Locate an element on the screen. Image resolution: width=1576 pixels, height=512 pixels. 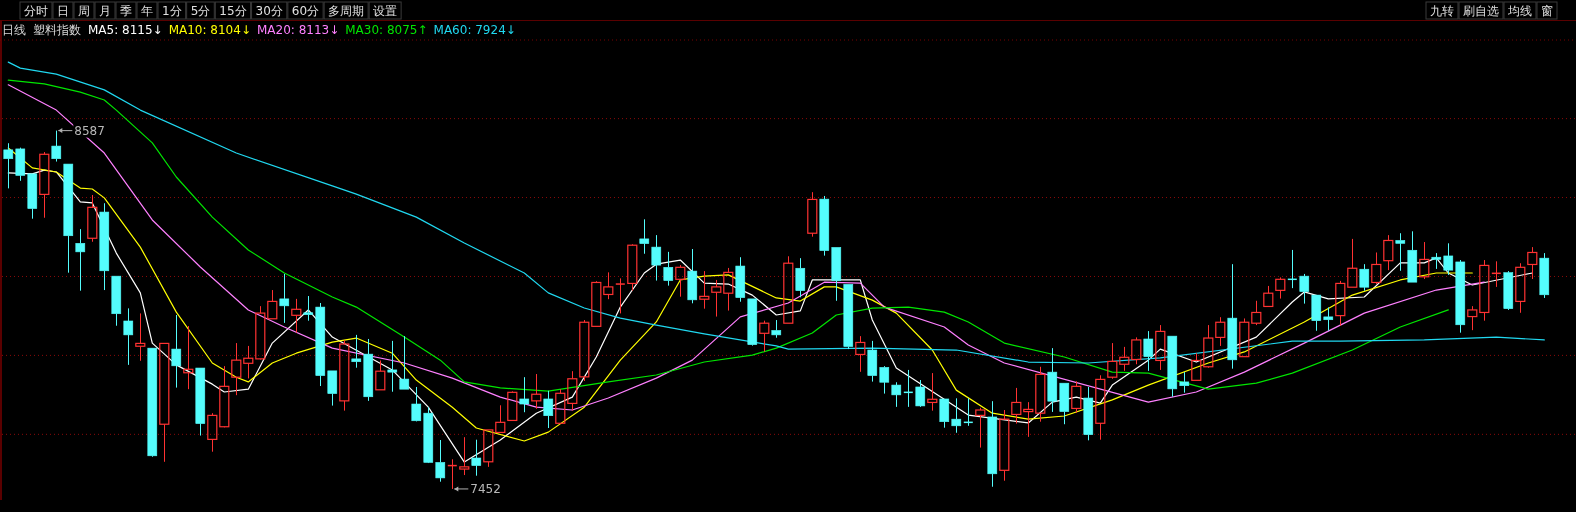
legend: MA5: 8115↓ MA10: 8104↓ MA20: 8113↓ MA30: 8075↑ MA60: 7924↓ is located at coordinates (302, 30).